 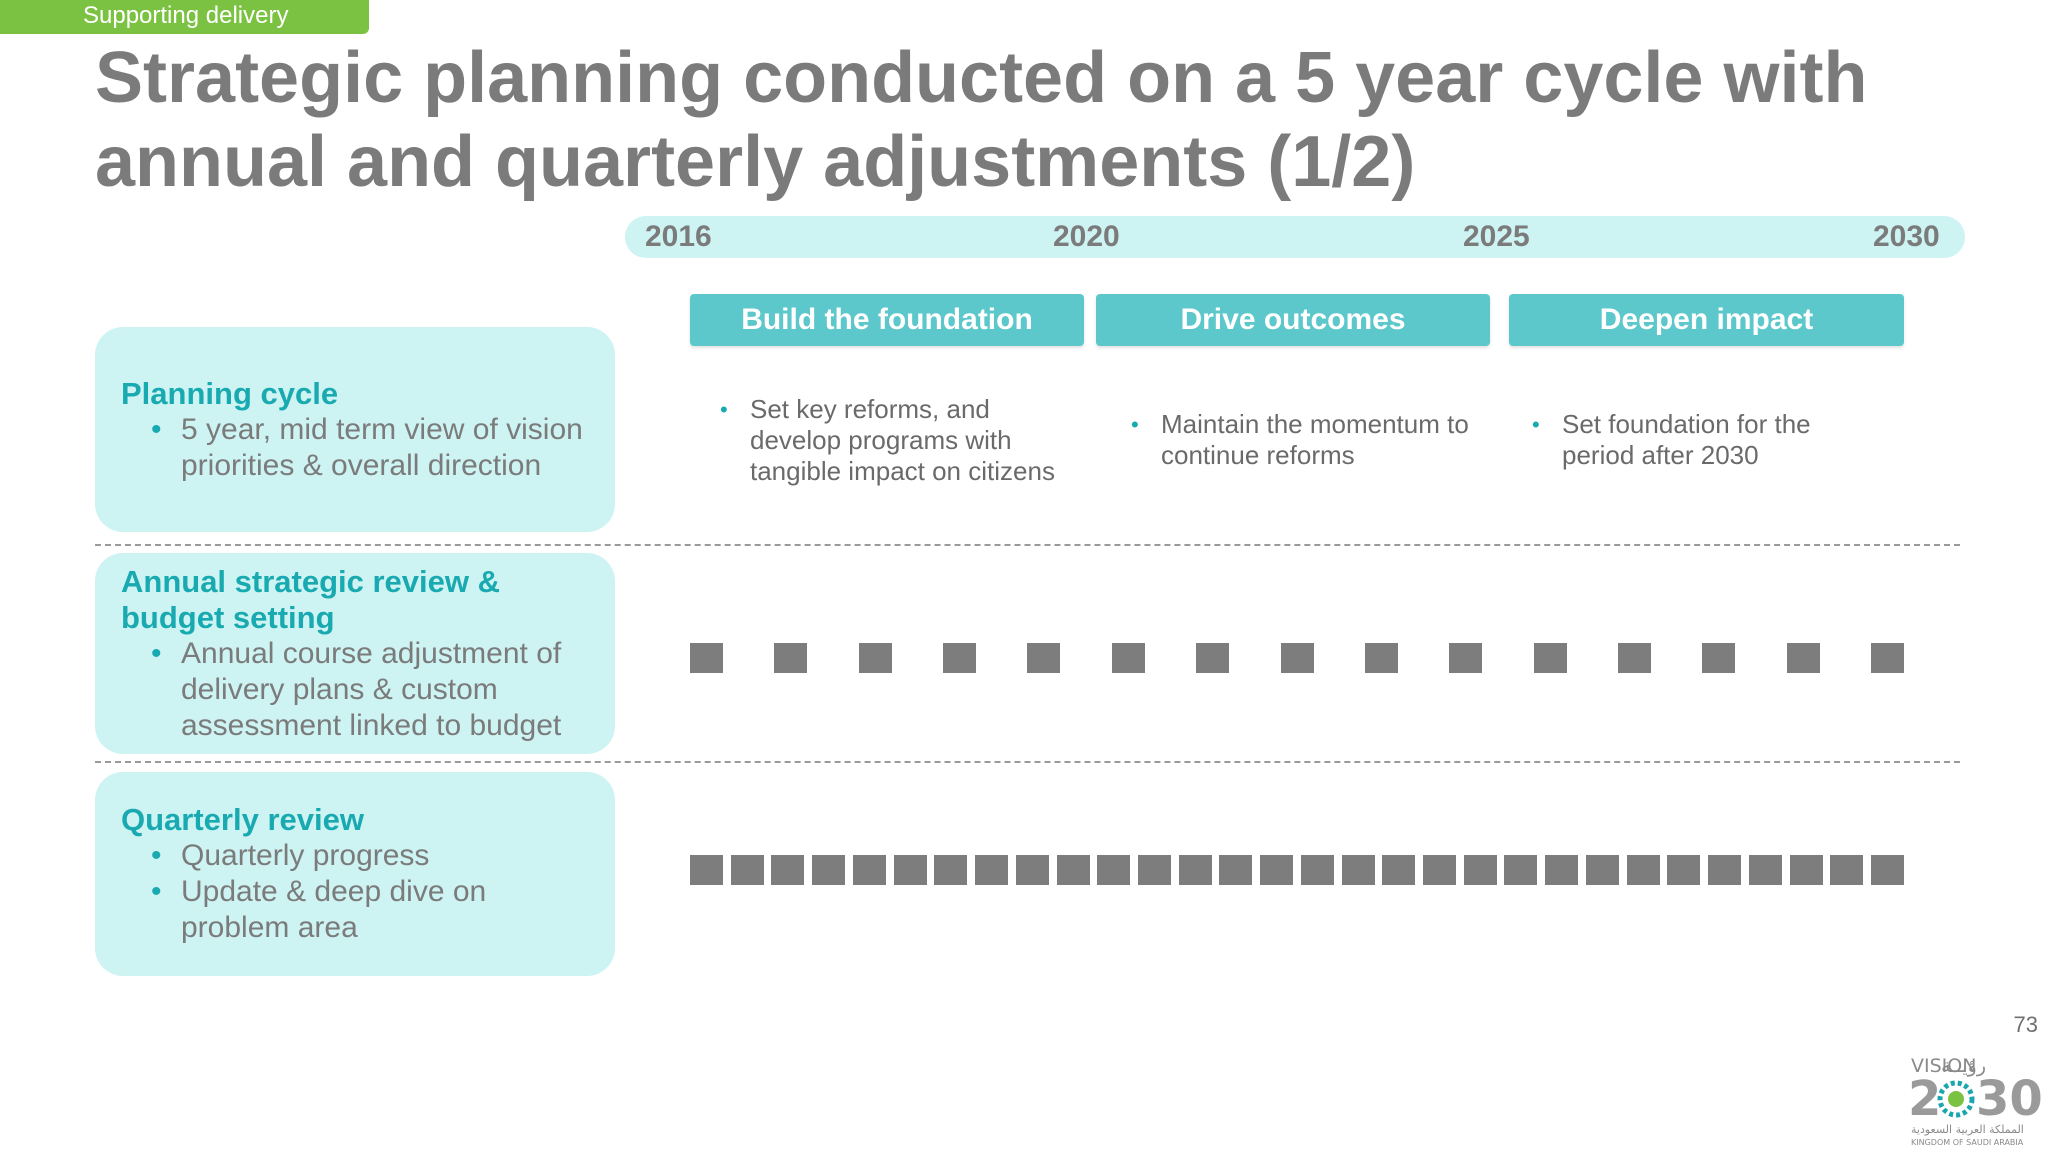 I want to click on quarterly-review-bullet-1: Quarterly progress, so click(x=356, y=856).